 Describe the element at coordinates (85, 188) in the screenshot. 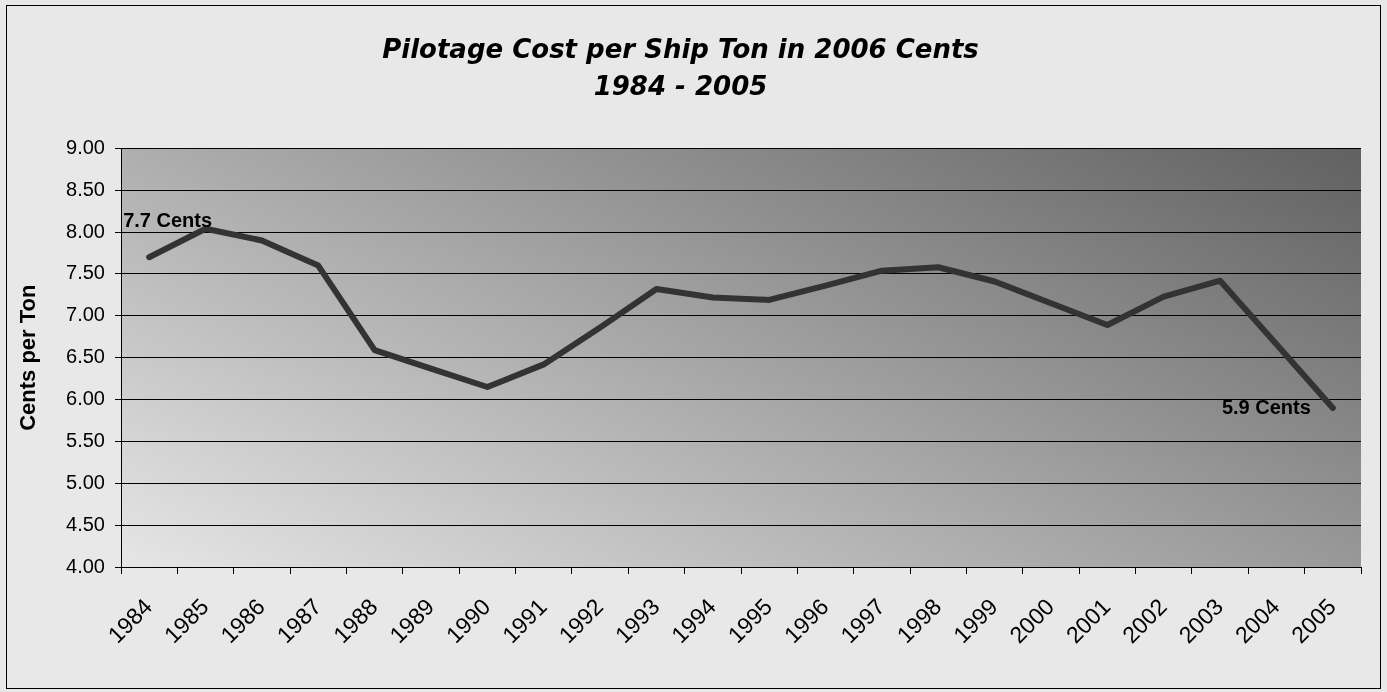

I see `y-tick-label: 8.50` at that location.